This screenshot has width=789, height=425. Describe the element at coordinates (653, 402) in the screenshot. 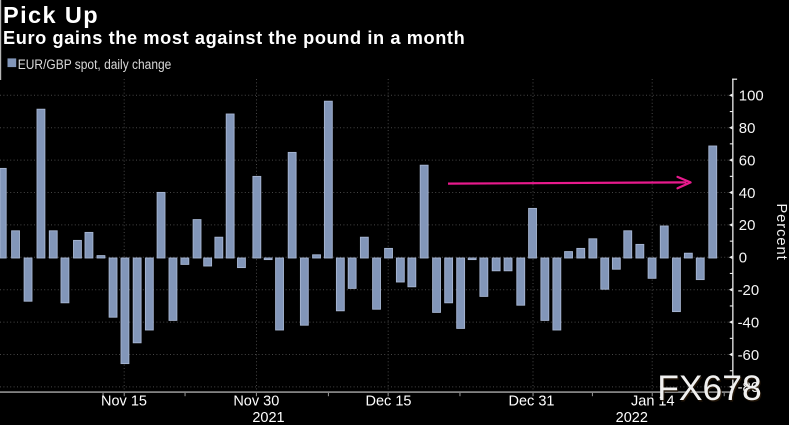

I see `svg-text: Jan 14` at that location.